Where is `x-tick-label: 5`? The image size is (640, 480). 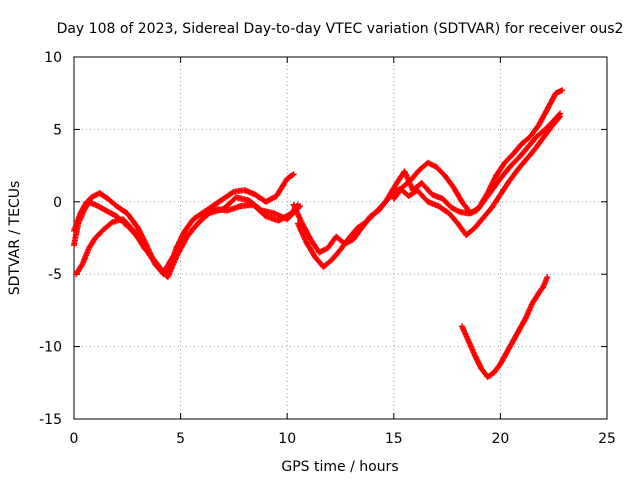 x-tick-label: 5 is located at coordinates (180, 439).